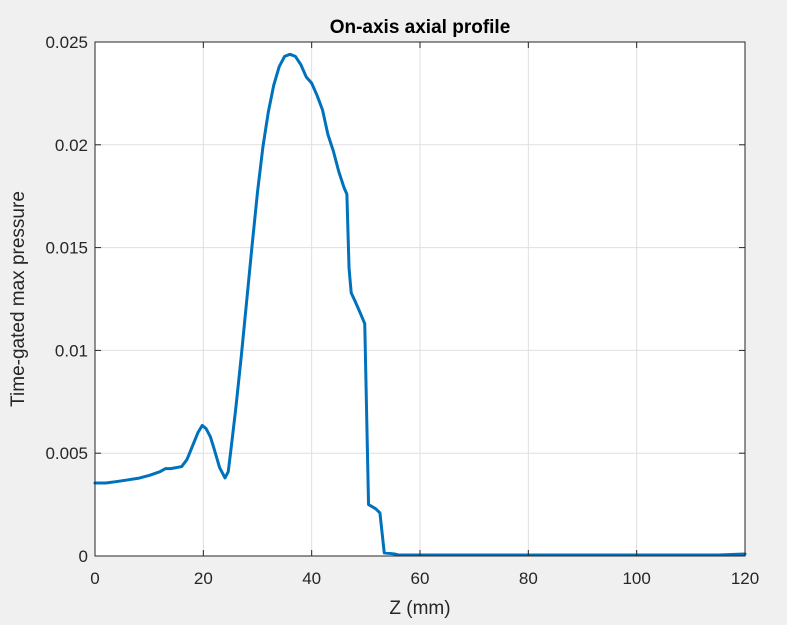 This screenshot has height=625, width=787. Describe the element at coordinates (71, 350) in the screenshot. I see `y-tick-label: 0.01` at that location.